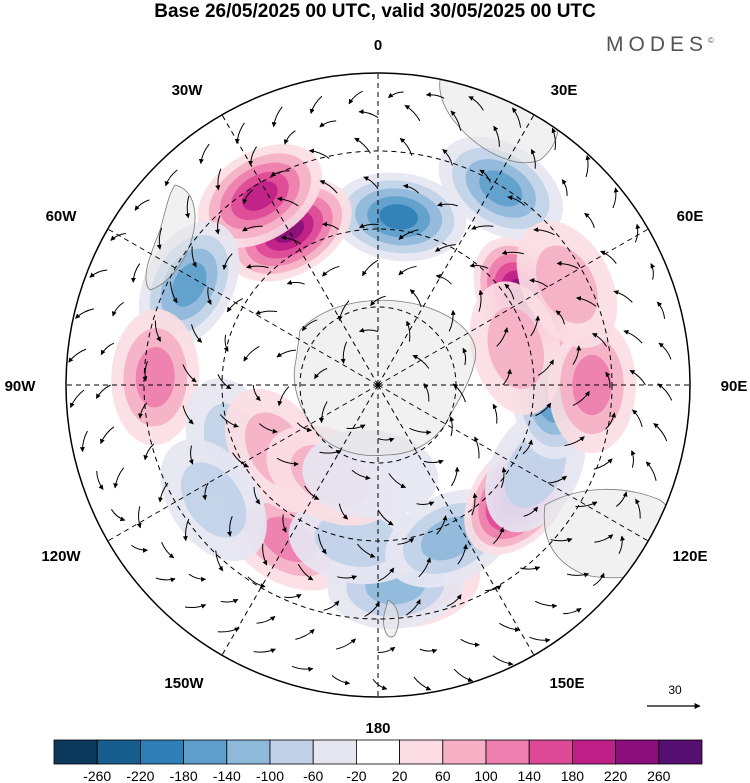 The image size is (750, 783). Describe the element at coordinates (184, 683) in the screenshot. I see `lon-label-150w: 150W` at that location.